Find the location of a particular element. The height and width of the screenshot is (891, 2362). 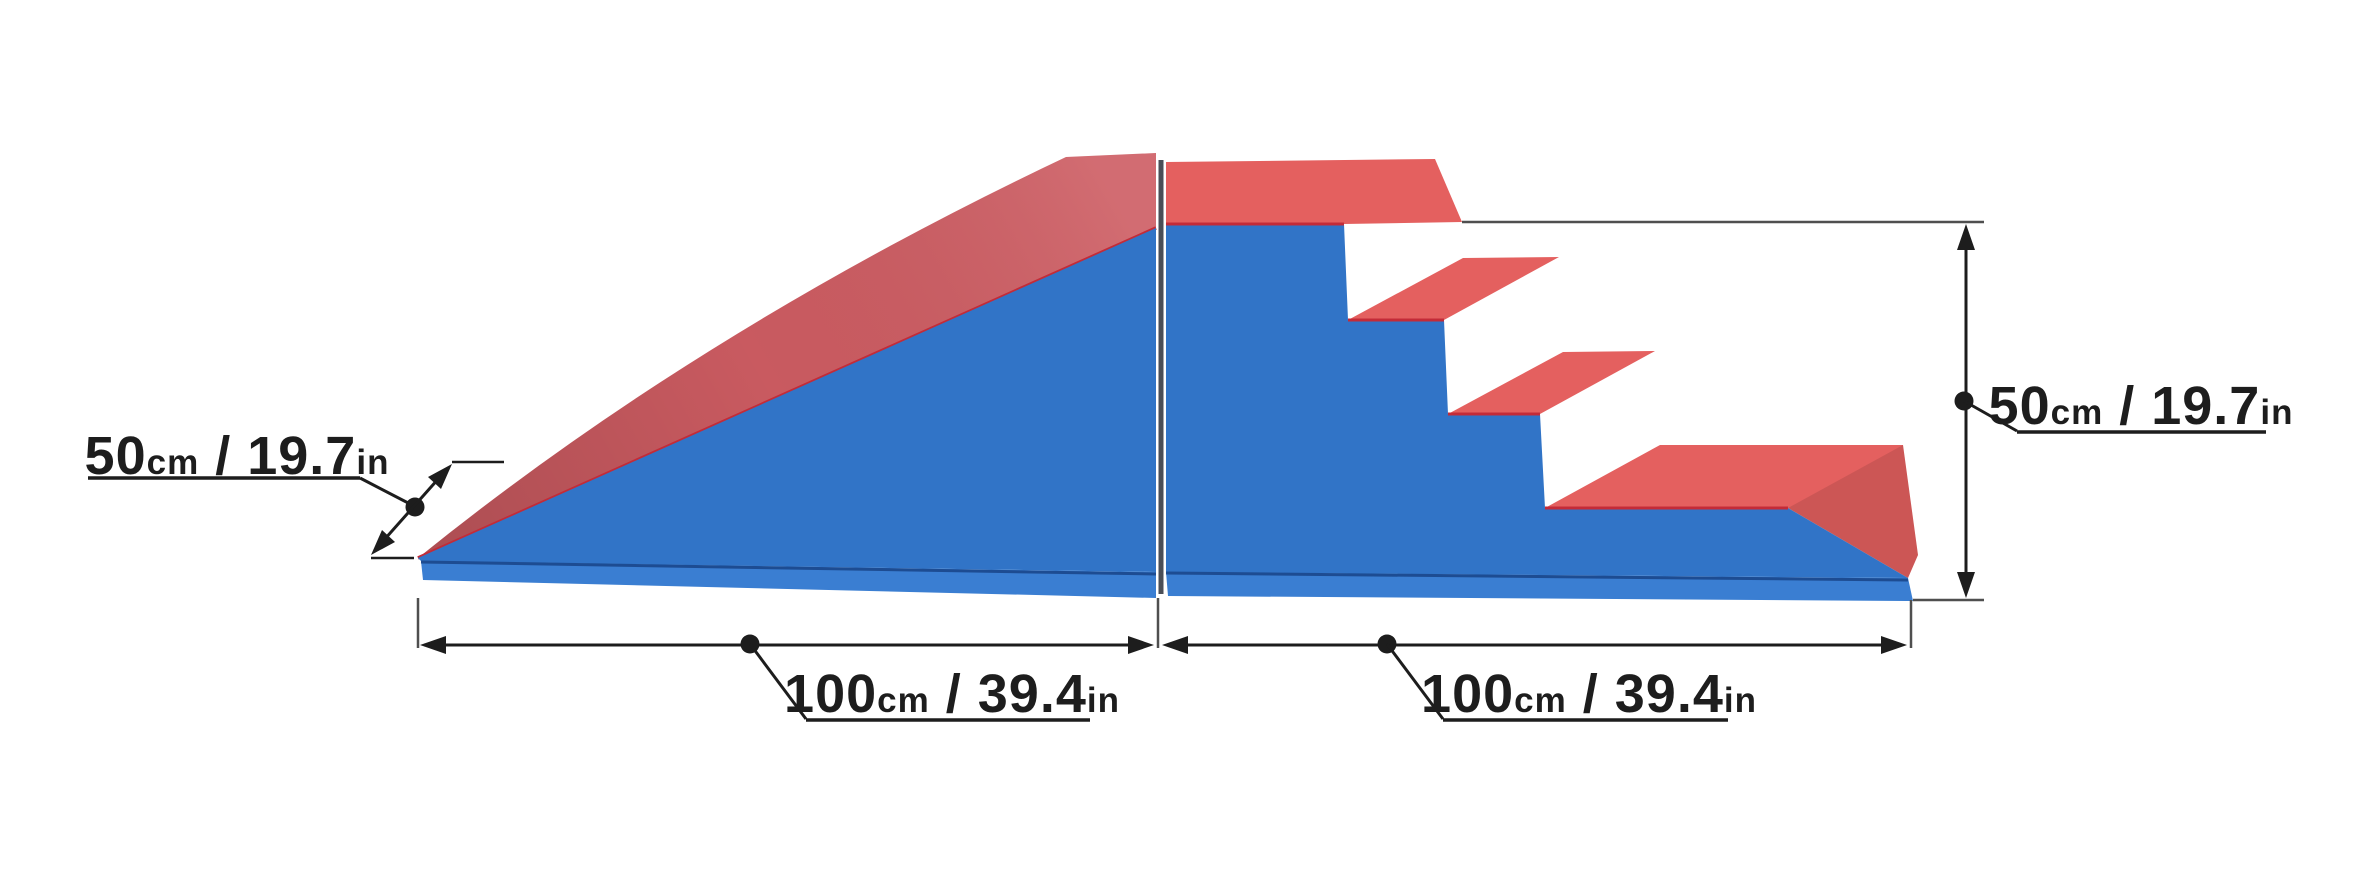

stairs-length-label: 100cm / 39.4in is located at coordinates (1589, 694).